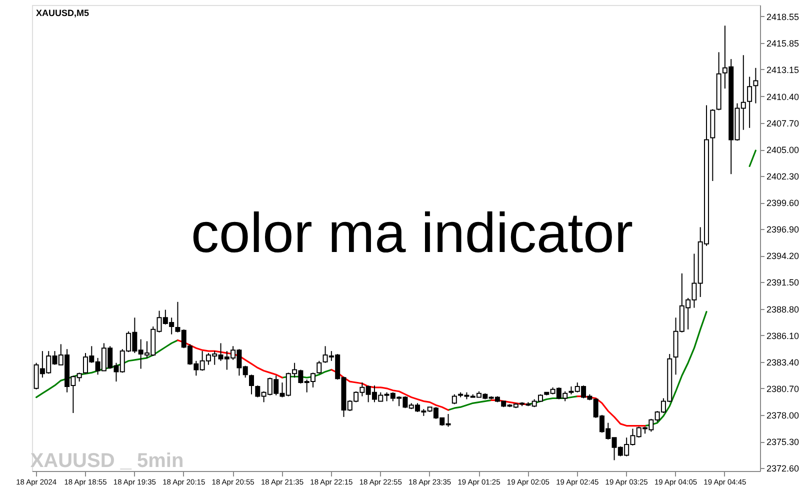 The image size is (800, 490). Describe the element at coordinates (783, 97) in the screenshot. I see `y-tick-label: 2410.40` at that location.